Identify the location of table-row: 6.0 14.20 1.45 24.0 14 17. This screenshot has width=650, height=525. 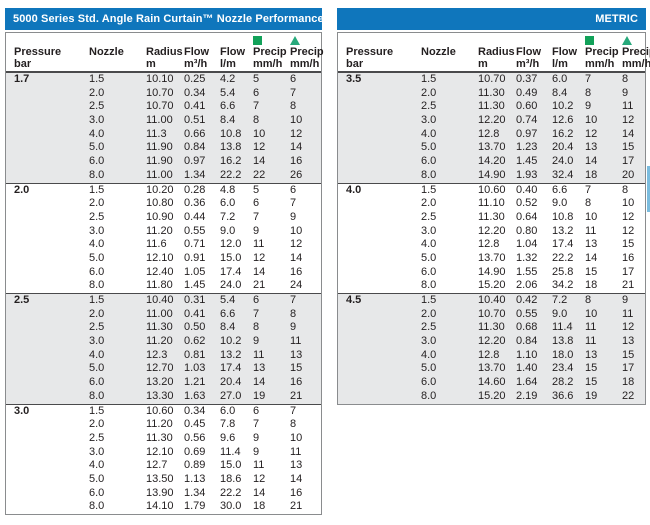
(491, 162).